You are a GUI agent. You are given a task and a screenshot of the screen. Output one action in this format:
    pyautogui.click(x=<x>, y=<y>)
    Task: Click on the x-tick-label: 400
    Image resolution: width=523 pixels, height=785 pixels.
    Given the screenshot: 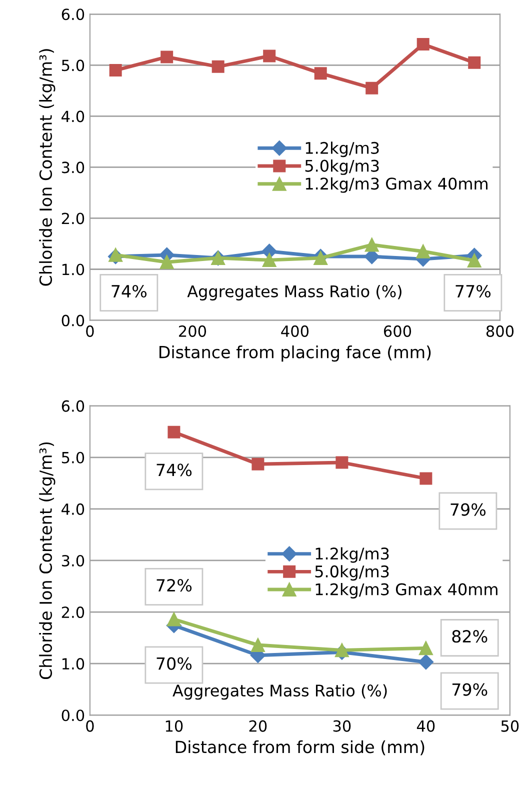 What is the action you would take?
    pyautogui.click(x=295, y=331)
    